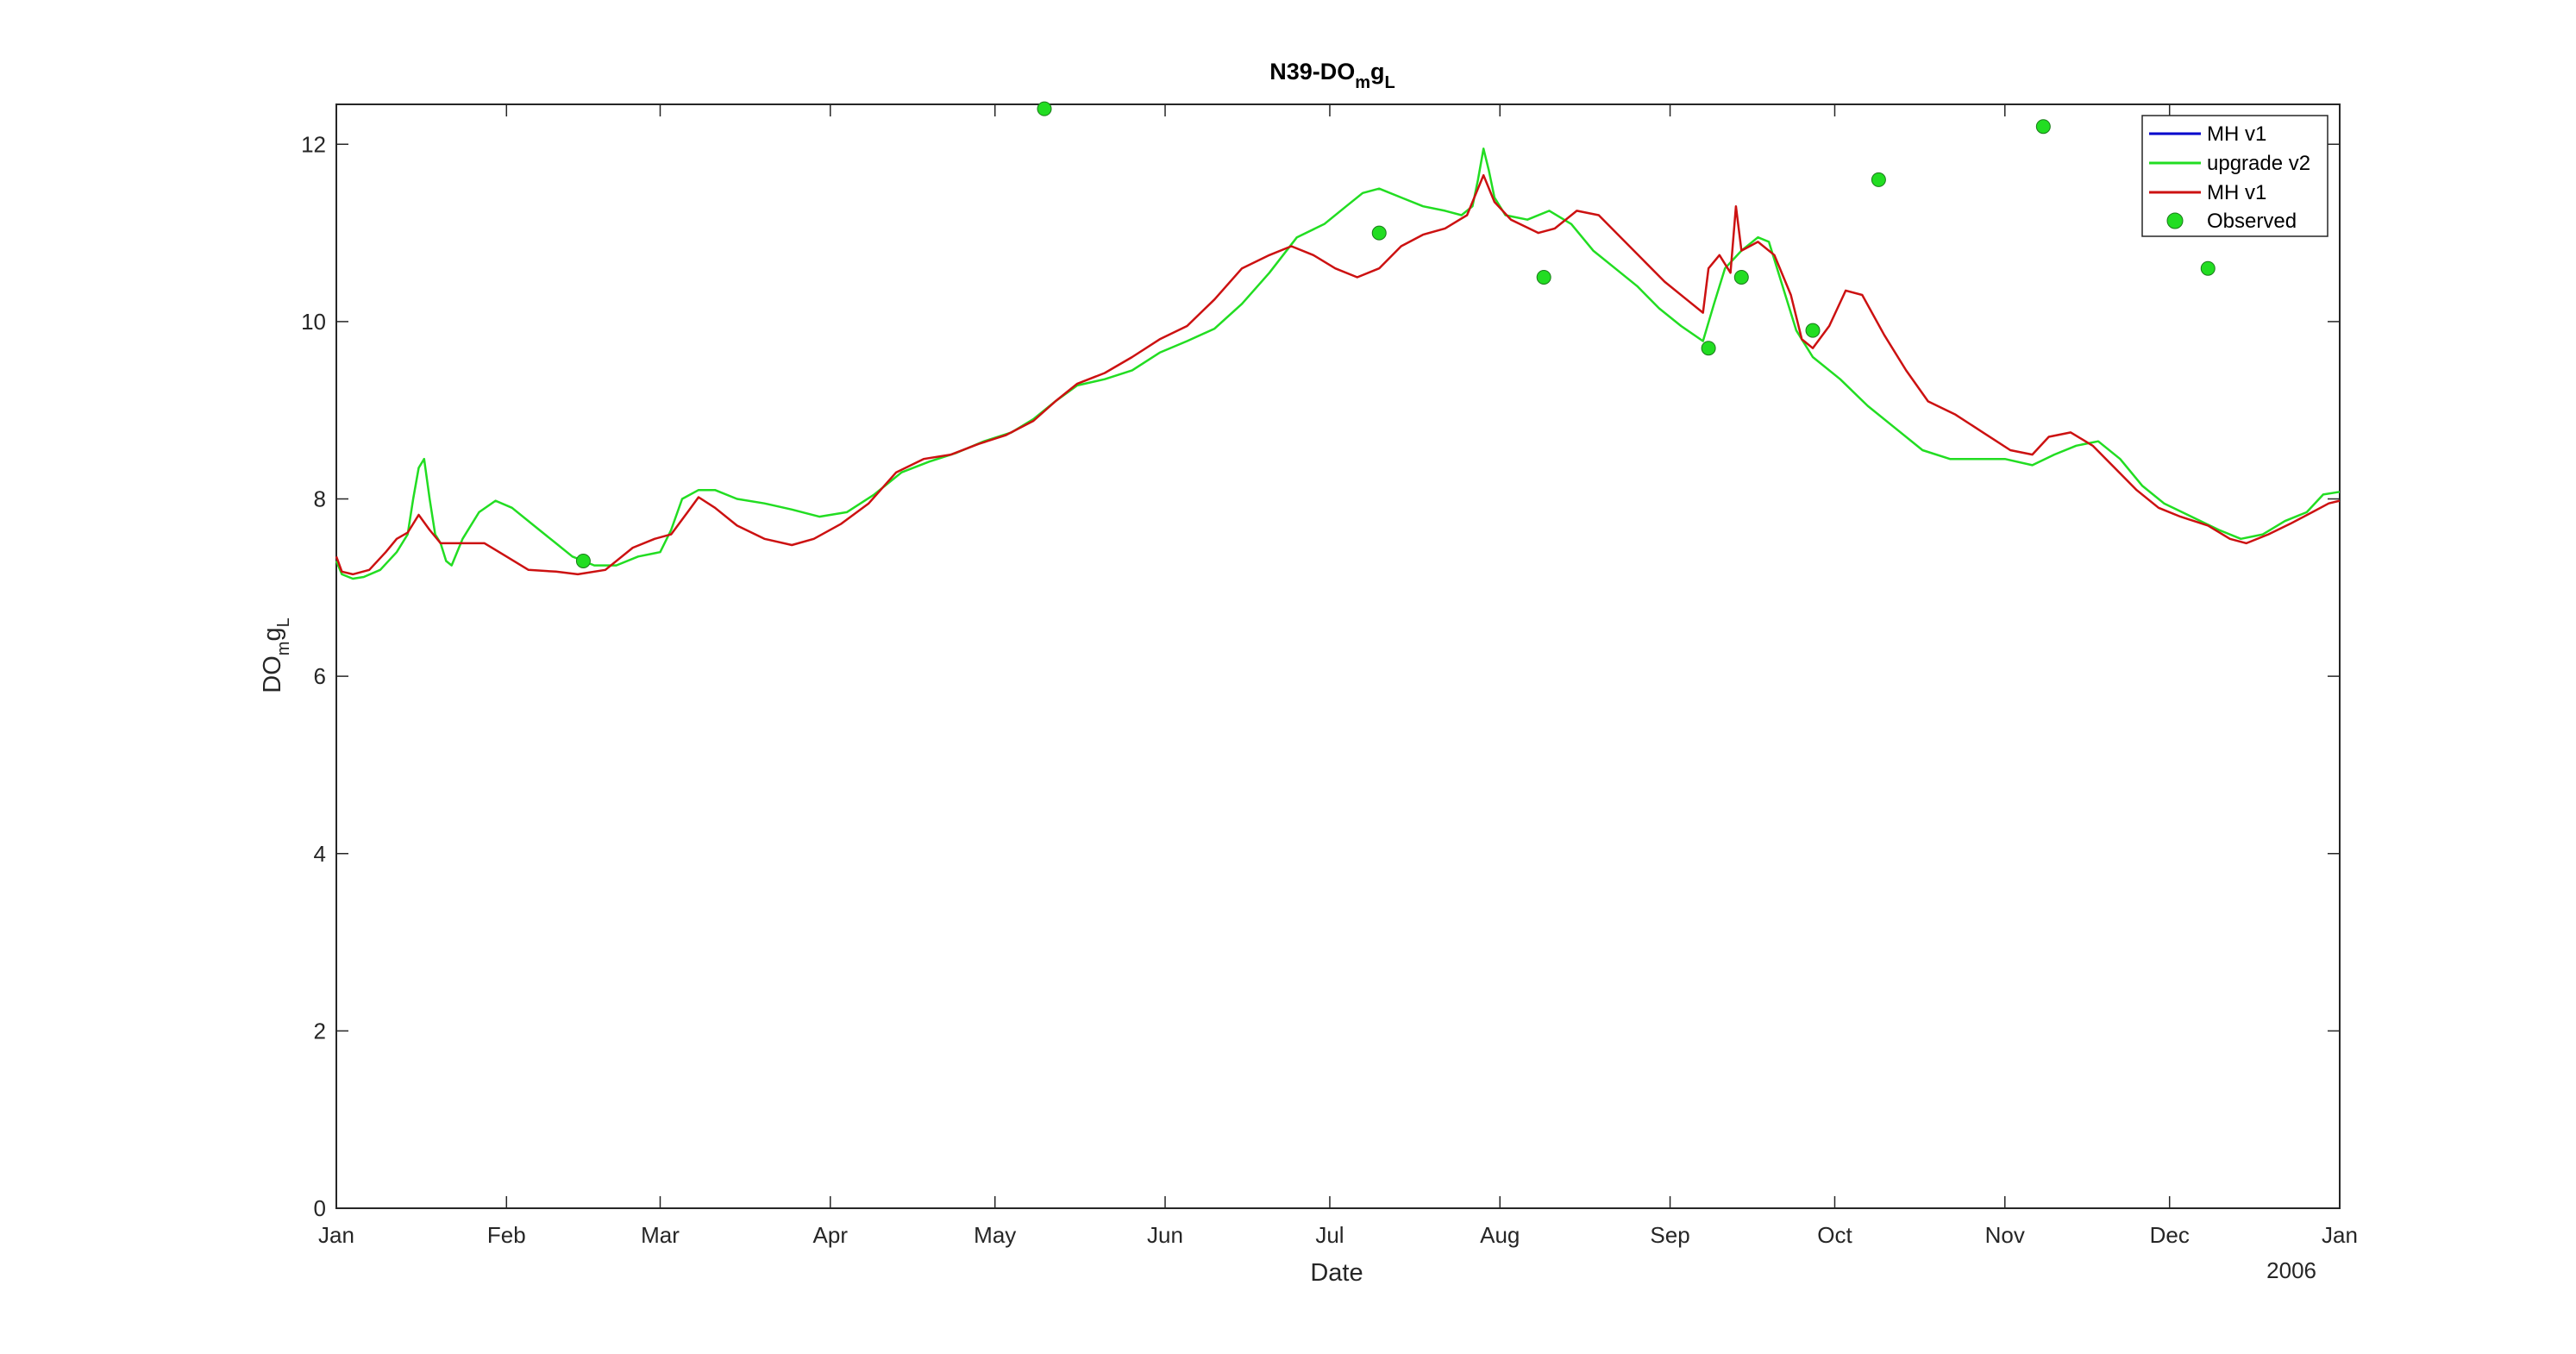  Describe the element at coordinates (313, 322) in the screenshot. I see `y-tick-label: 10` at that location.